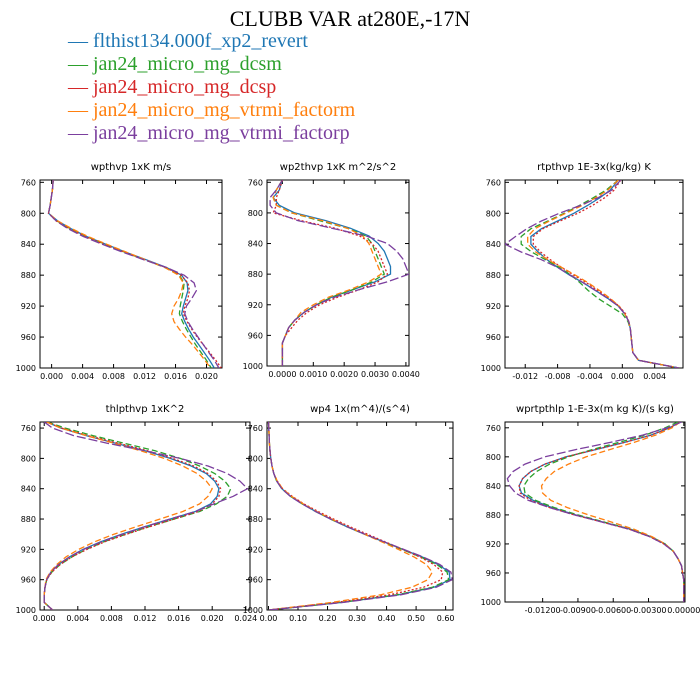  What do you see at coordinates (131, 167) in the screenshot?
I see `panel-title: wpthvp 1xK m/s` at bounding box center [131, 167].